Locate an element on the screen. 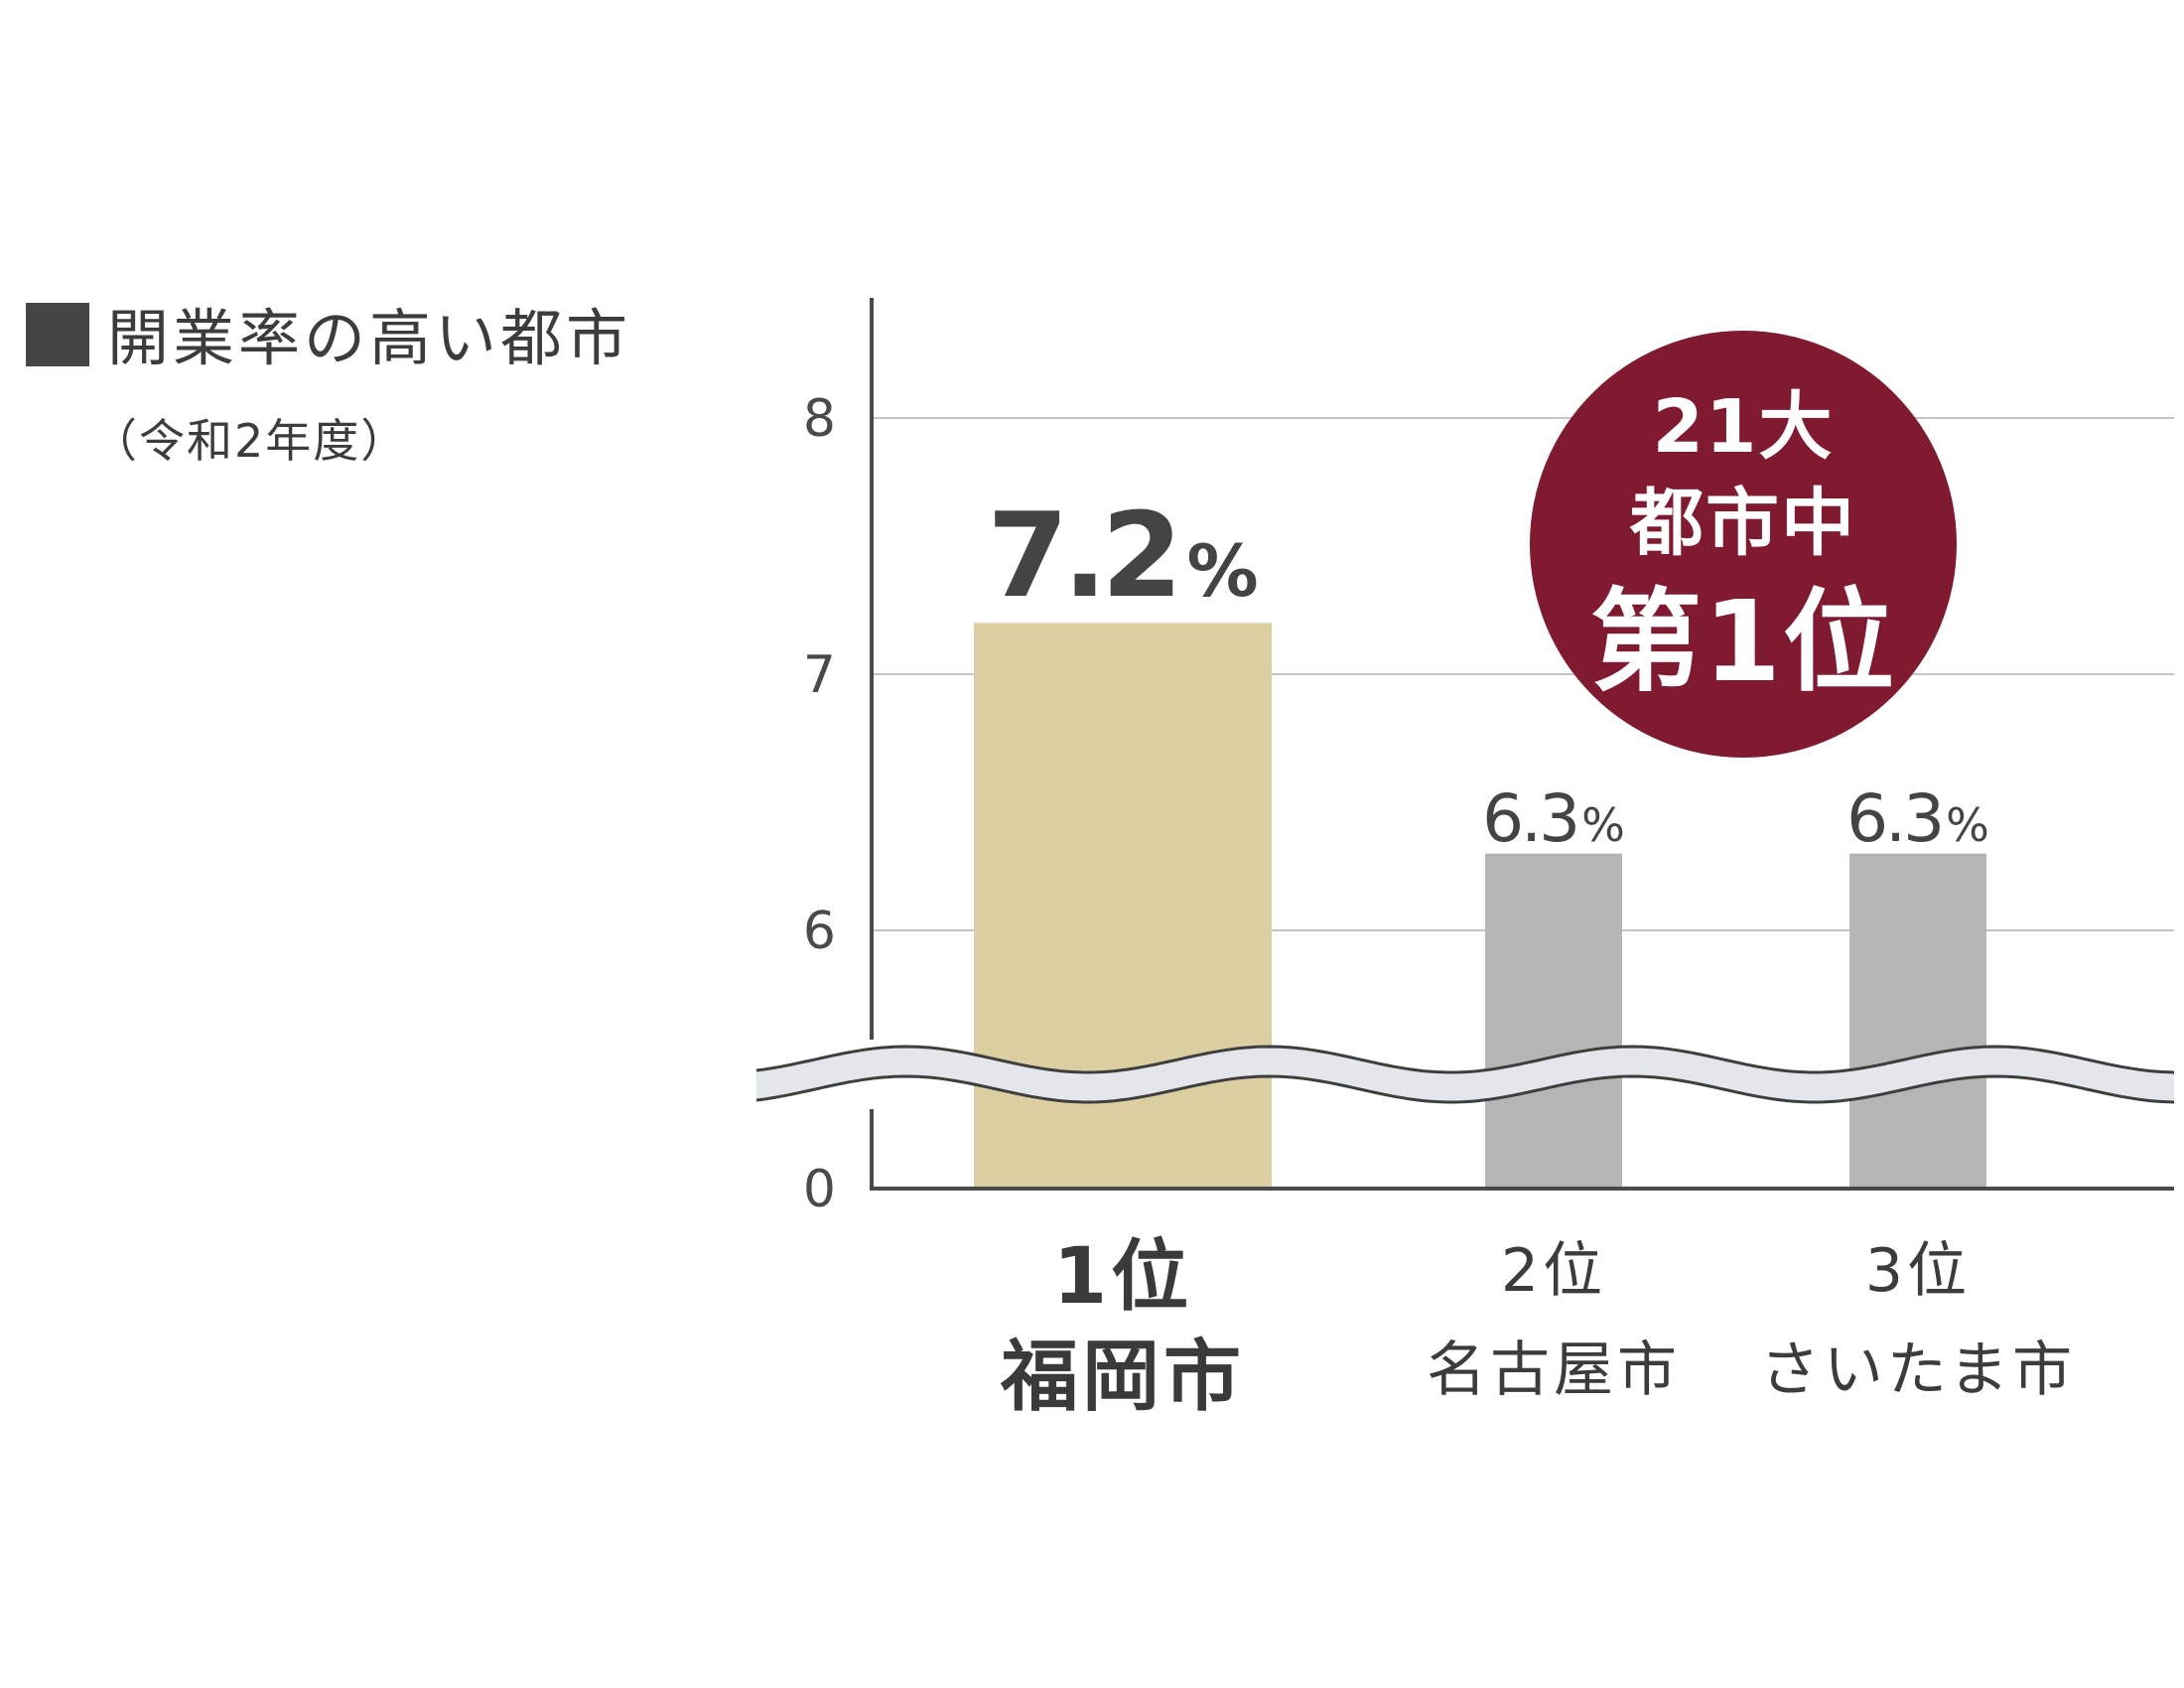 The image size is (2184, 1688). category-name-1: 福岡市 is located at coordinates (1122, 1377).